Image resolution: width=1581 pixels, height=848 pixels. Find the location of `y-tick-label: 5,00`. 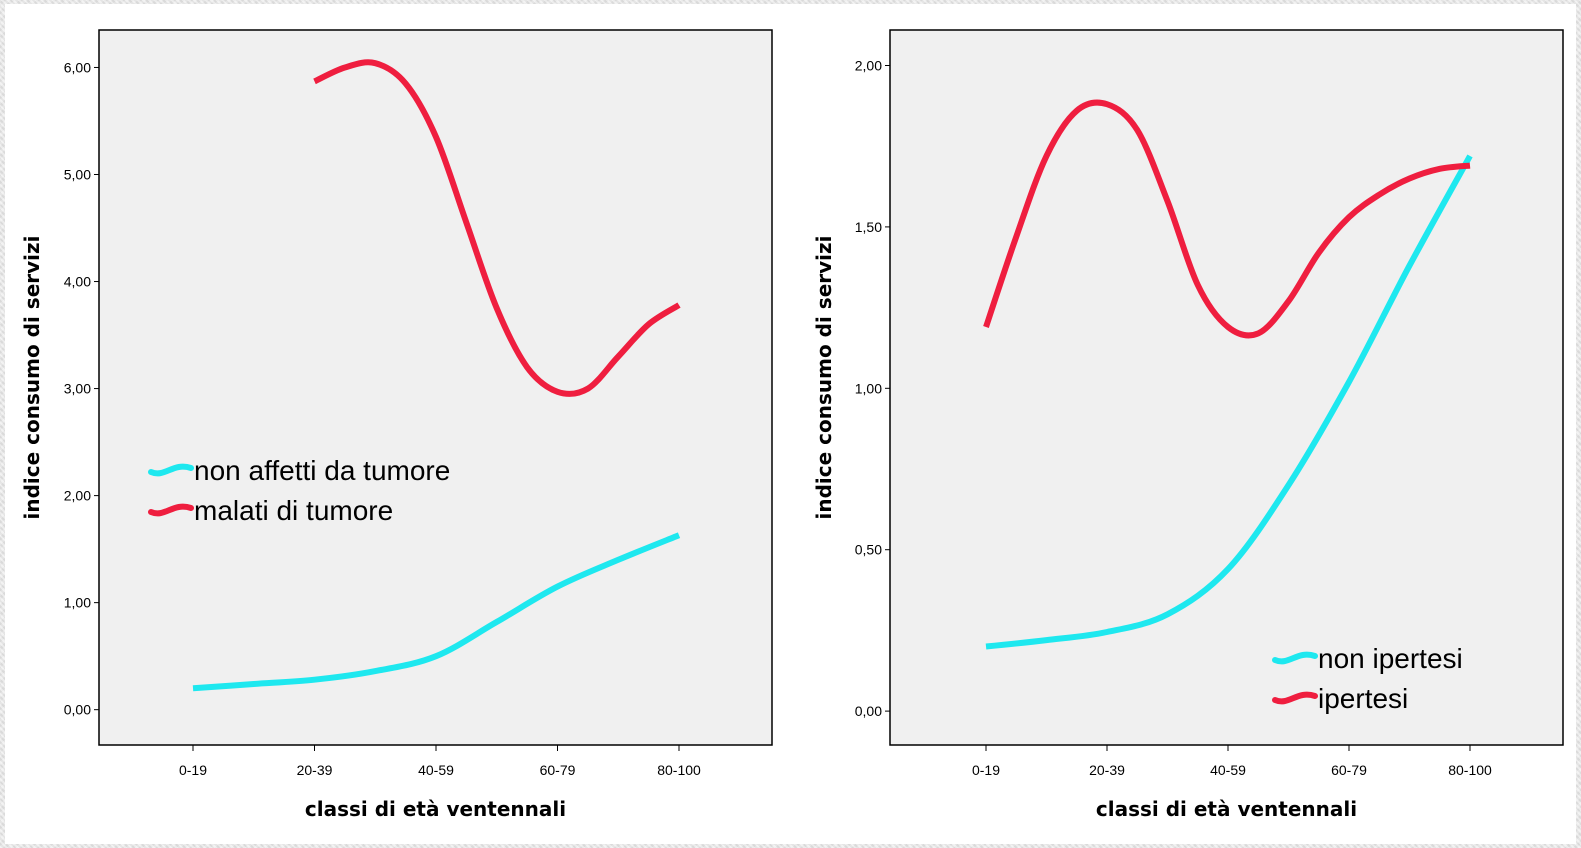

y-tick-label: 5,00 is located at coordinates (77, 174).